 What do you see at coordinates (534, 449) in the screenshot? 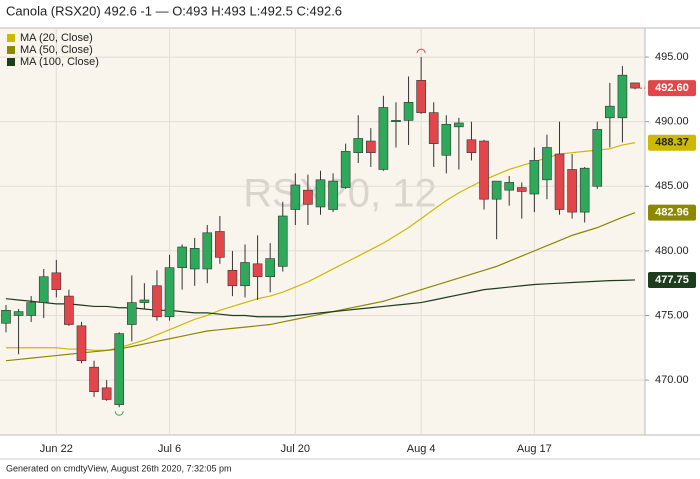
I see `x-tick-label: Aug 17` at bounding box center [534, 449].